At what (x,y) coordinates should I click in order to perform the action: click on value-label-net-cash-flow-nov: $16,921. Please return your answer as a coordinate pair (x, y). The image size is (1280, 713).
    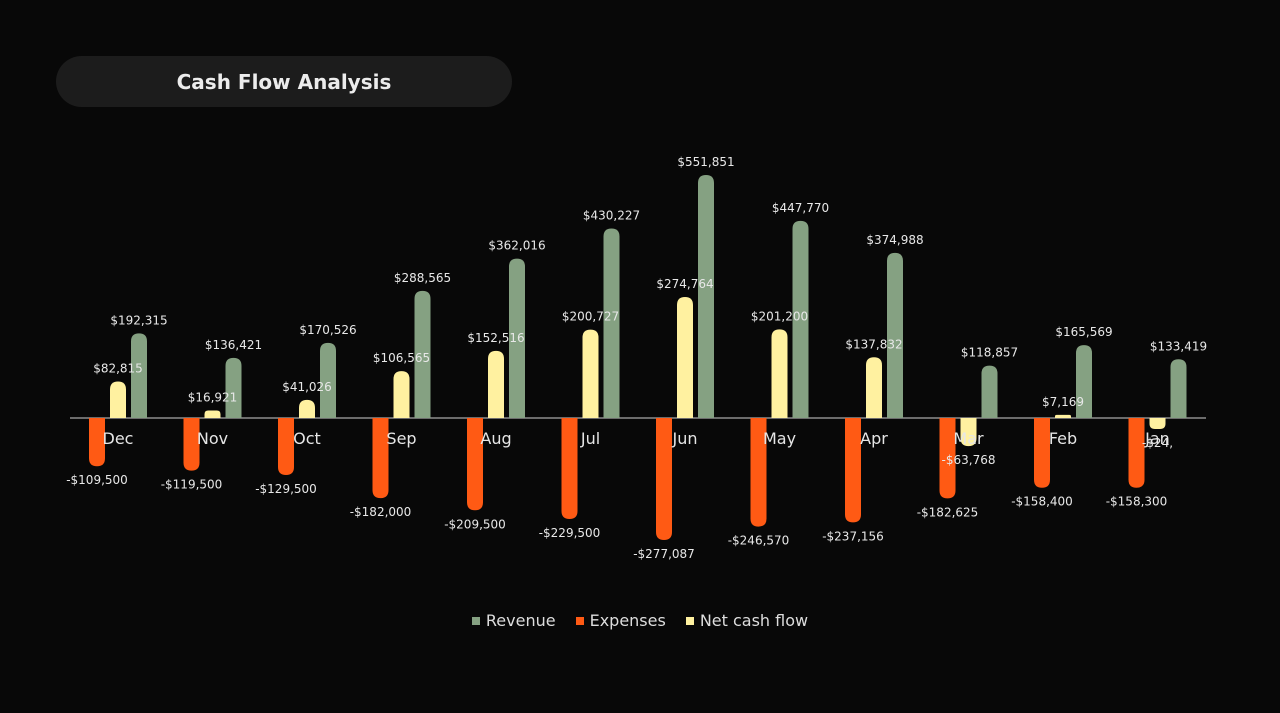
    Looking at the image, I should click on (213, 398).